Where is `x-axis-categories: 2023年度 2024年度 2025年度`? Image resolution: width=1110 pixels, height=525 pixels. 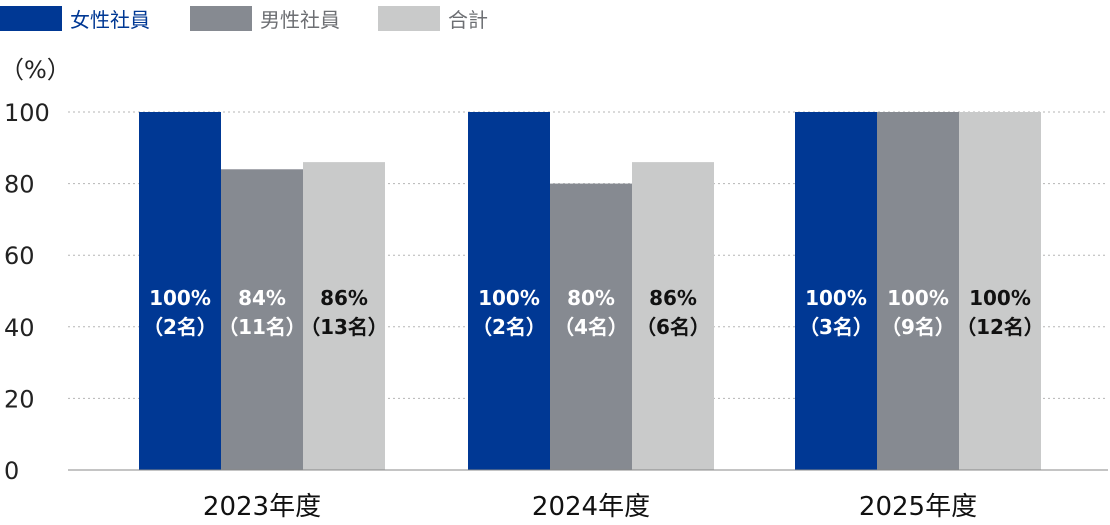 x-axis-categories: 2023年度 2024年度 2025年度 is located at coordinates (590, 507).